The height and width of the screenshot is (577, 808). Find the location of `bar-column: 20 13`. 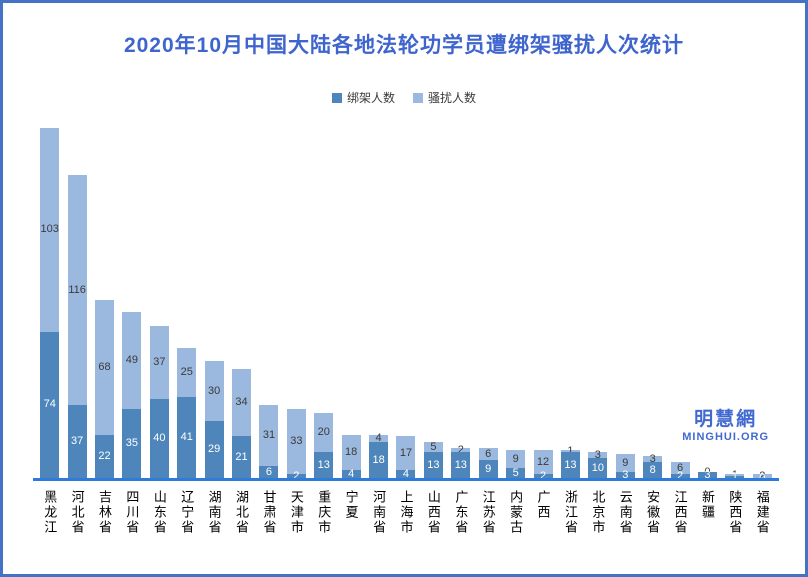

bar-column: 20 13 is located at coordinates (323, 303).